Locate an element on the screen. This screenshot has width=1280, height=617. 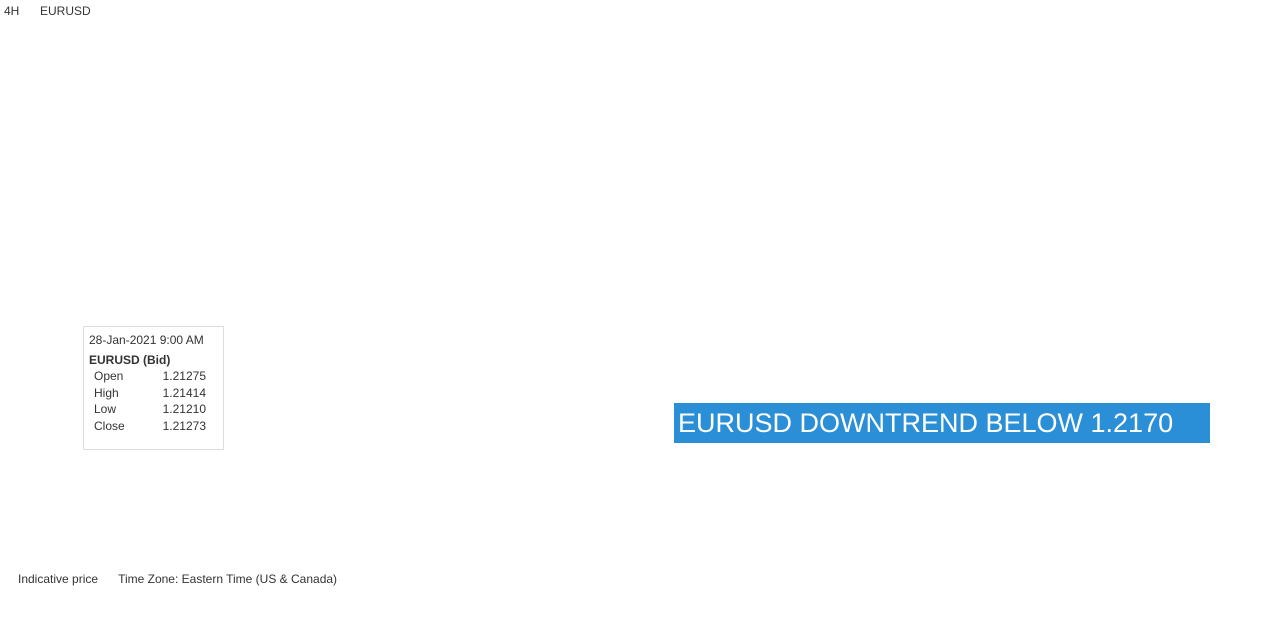
timeframe: 4H is located at coordinates (11, 11).